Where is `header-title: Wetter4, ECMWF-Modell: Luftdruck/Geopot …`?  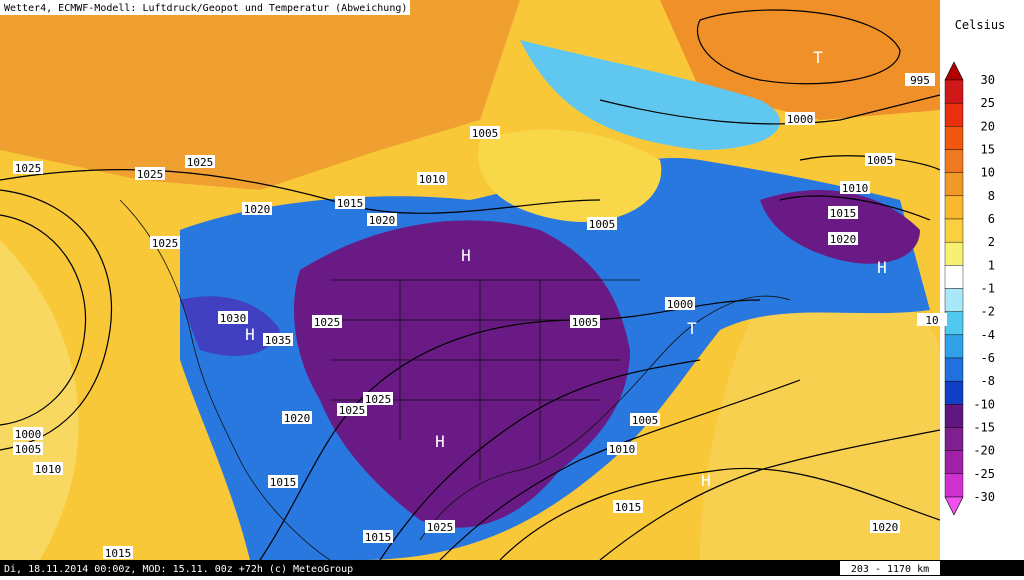
header-title: Wetter4, ECMWF-Modell: Luftdruck/Geopot … is located at coordinates (205, 8).